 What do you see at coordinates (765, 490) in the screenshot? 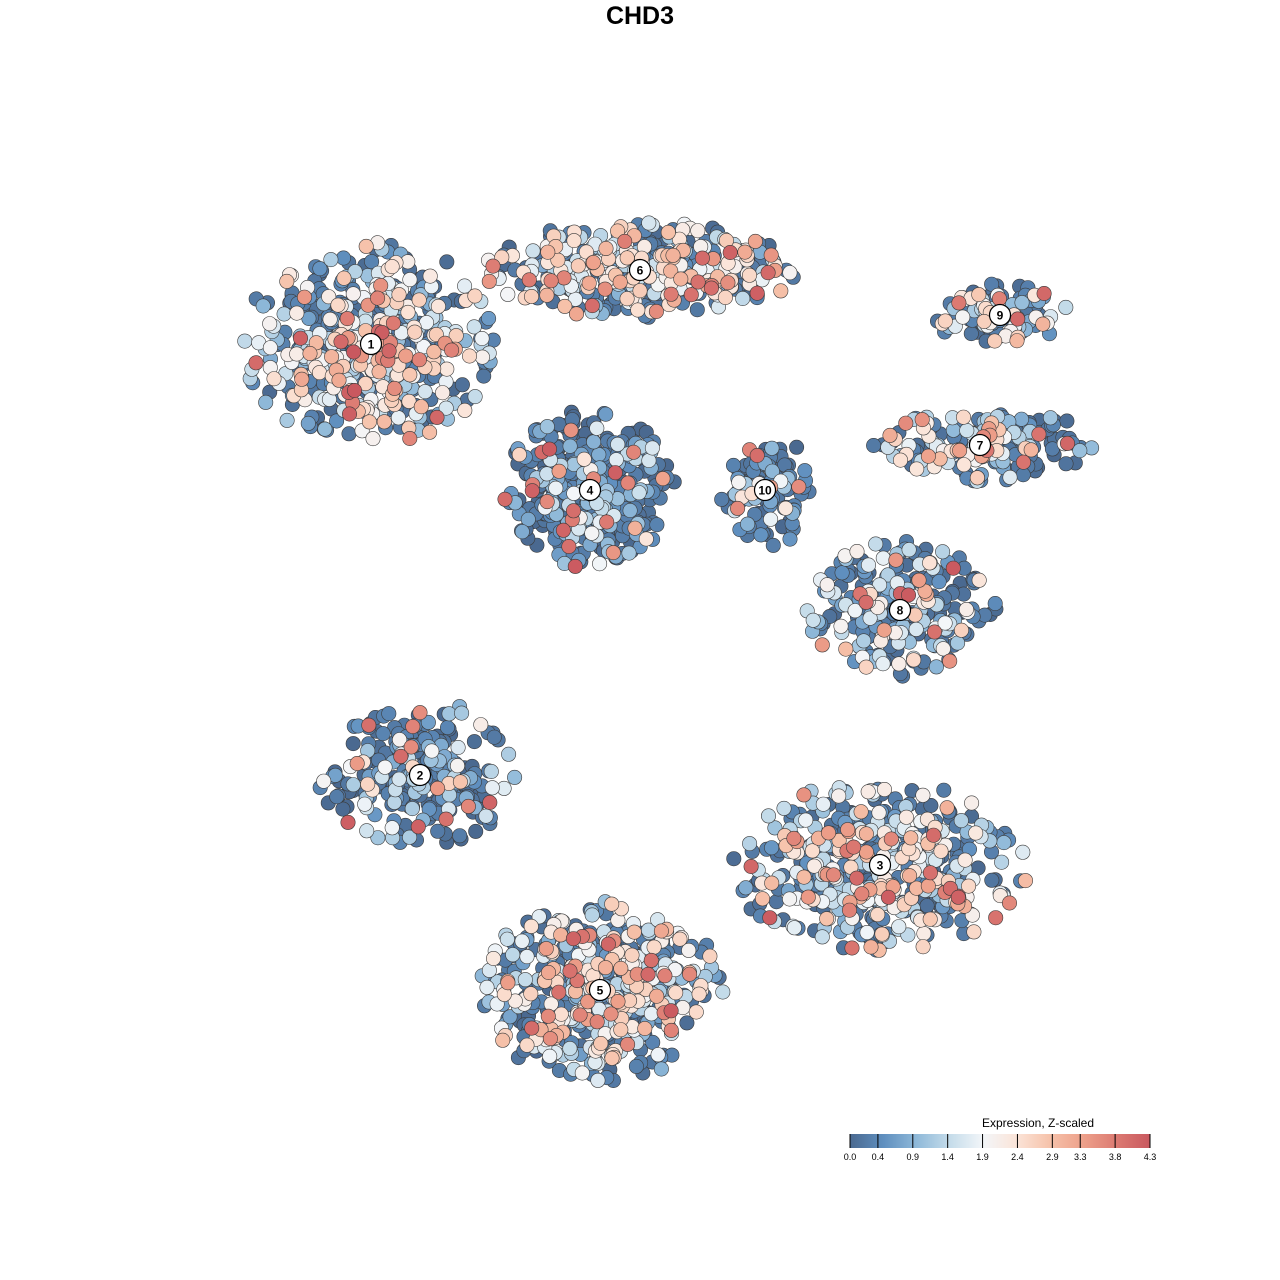
I see `cluster-label-10: 10` at bounding box center [765, 490].